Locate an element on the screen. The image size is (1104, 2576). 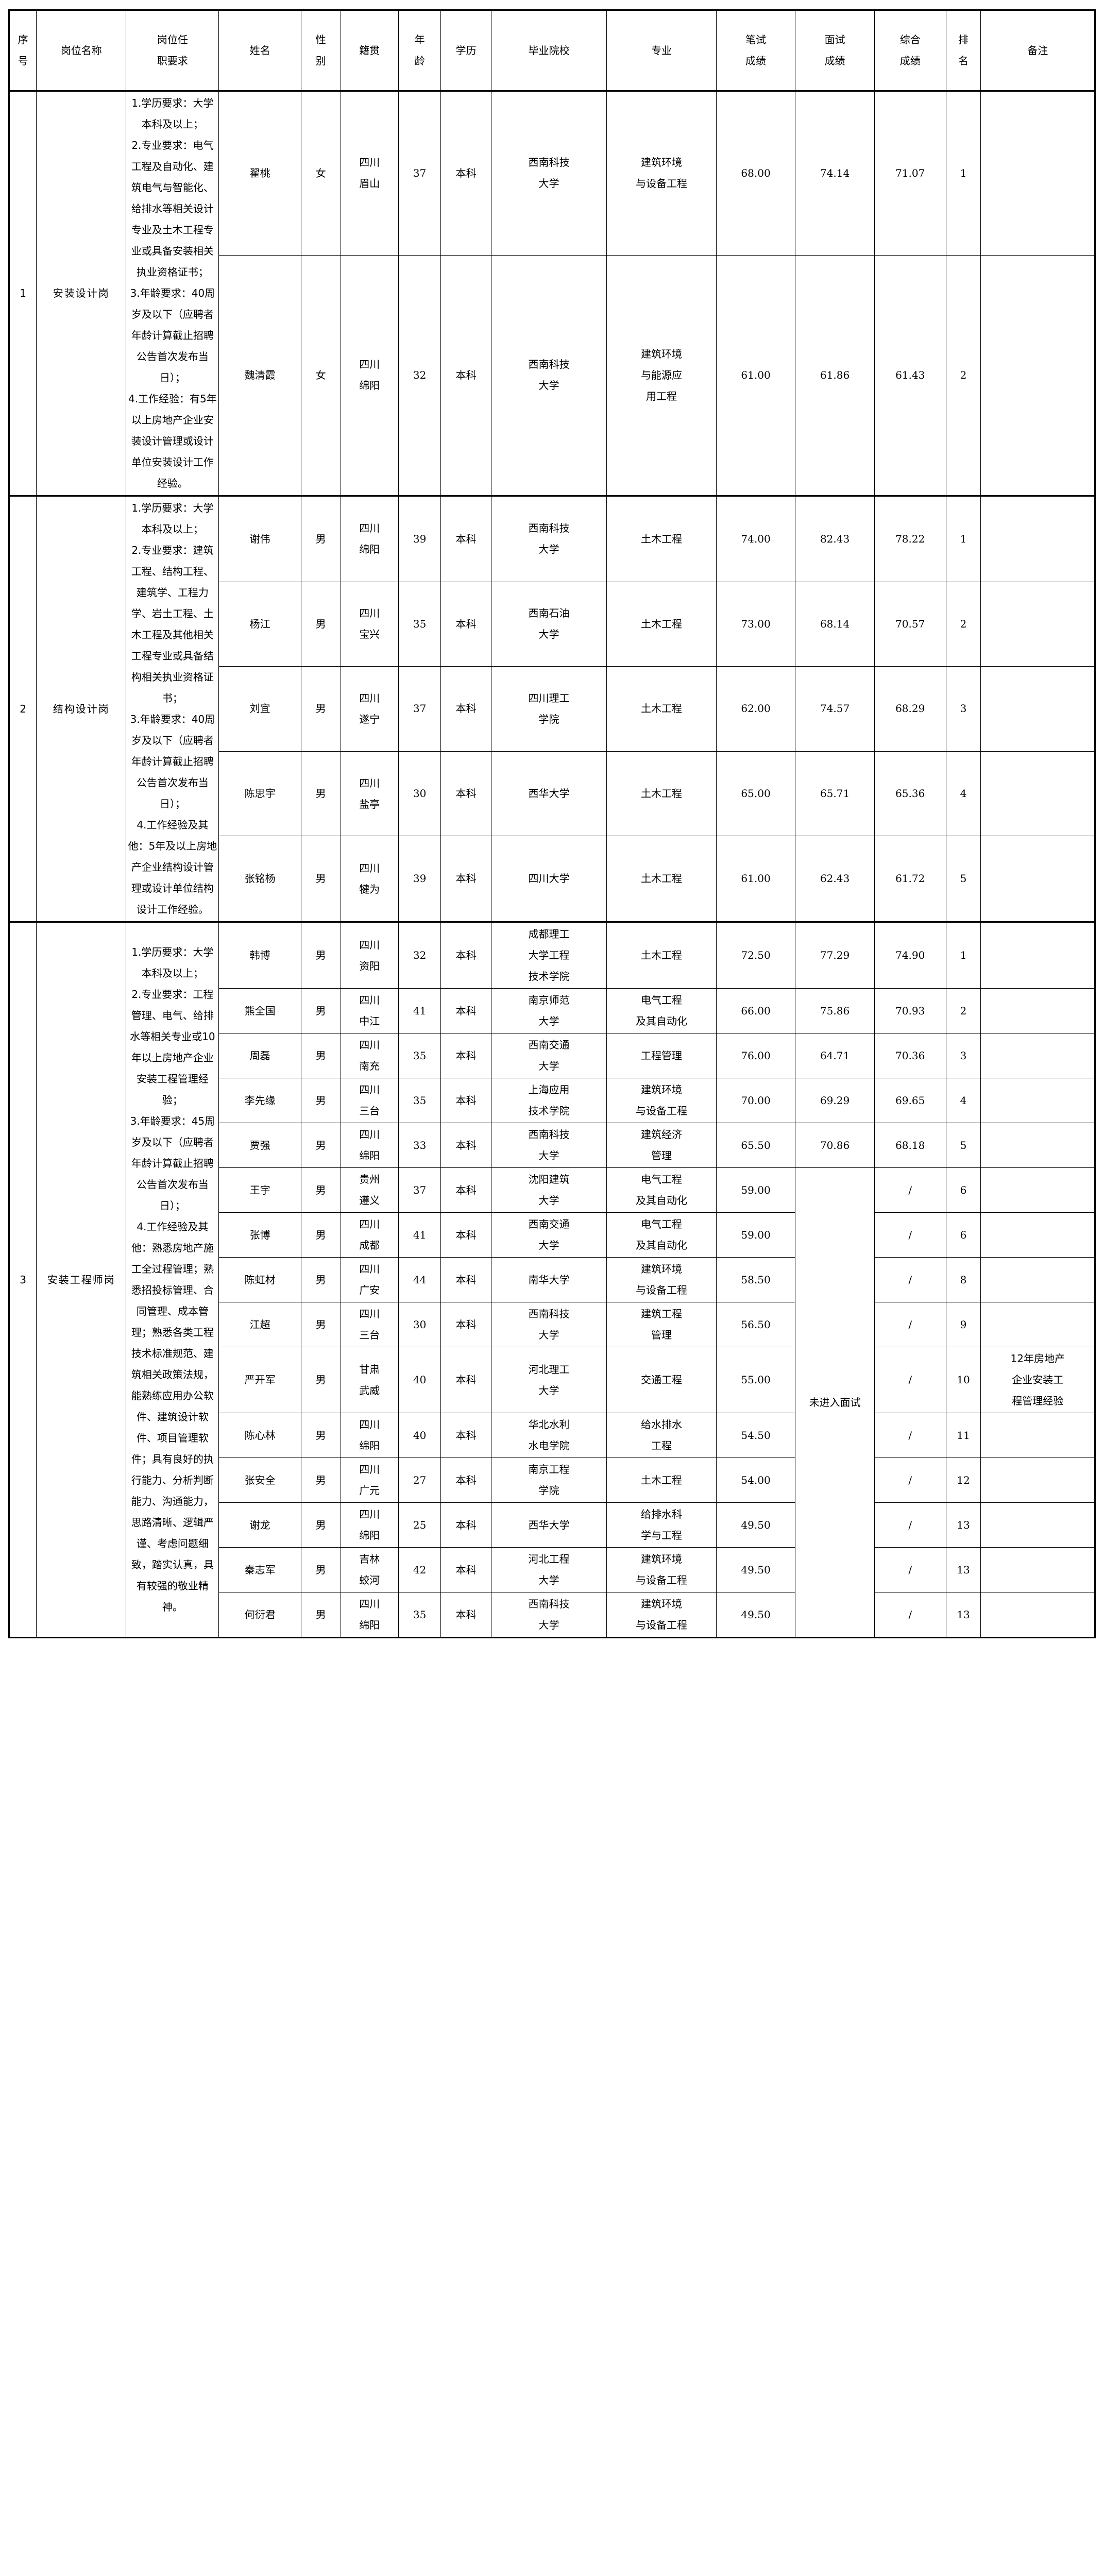
candidate-name-cell: 贾强 is located at coordinates (259, 1145).